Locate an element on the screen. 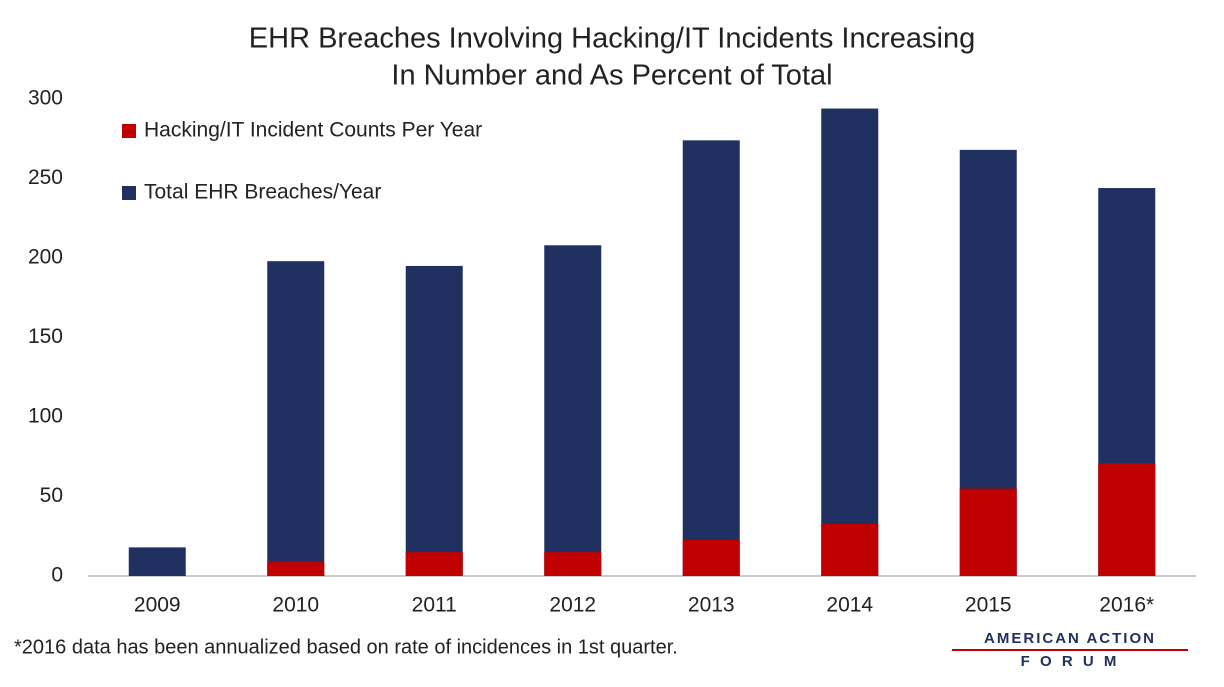  x-tick-label: 2011 is located at coordinates (434, 605).